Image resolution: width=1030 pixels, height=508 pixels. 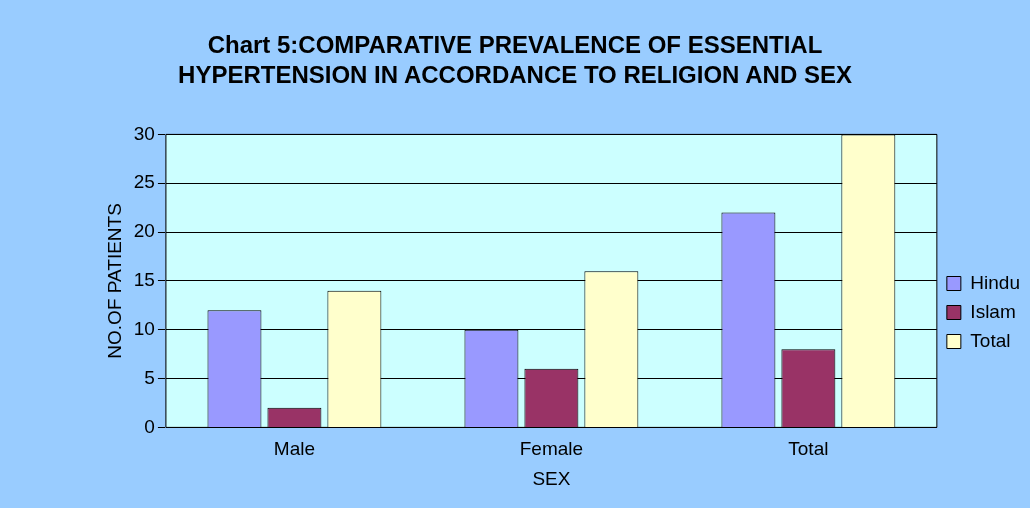 What do you see at coordinates (551, 478) in the screenshot?
I see `x-axis-title: SEX` at bounding box center [551, 478].